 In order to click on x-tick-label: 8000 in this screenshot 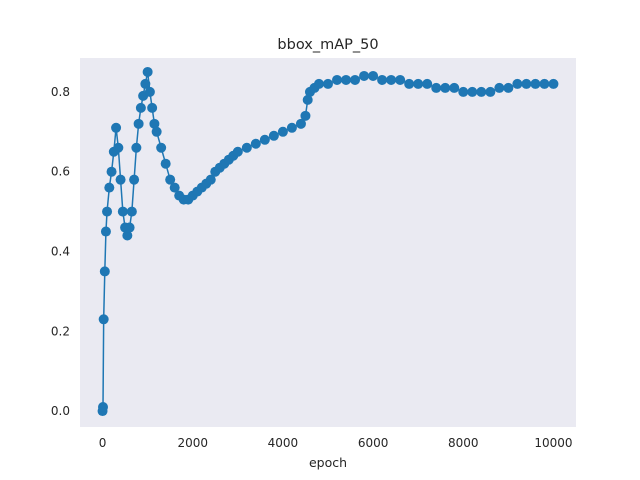, I will do `click(463, 443)`.